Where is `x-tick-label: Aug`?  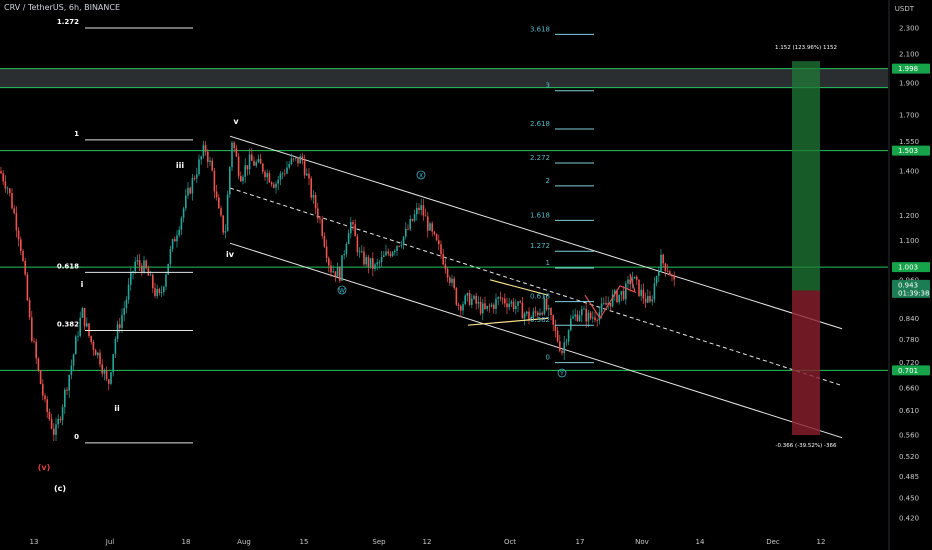
x-tick-label: Aug is located at coordinates (244, 542).